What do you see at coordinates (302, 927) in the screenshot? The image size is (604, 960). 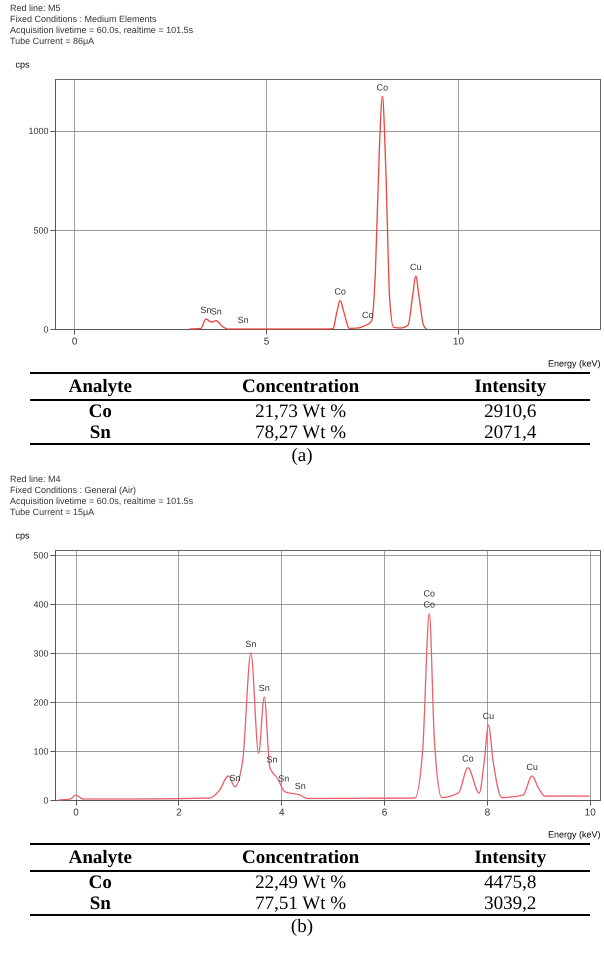 I see `text: (b)` at bounding box center [302, 927].